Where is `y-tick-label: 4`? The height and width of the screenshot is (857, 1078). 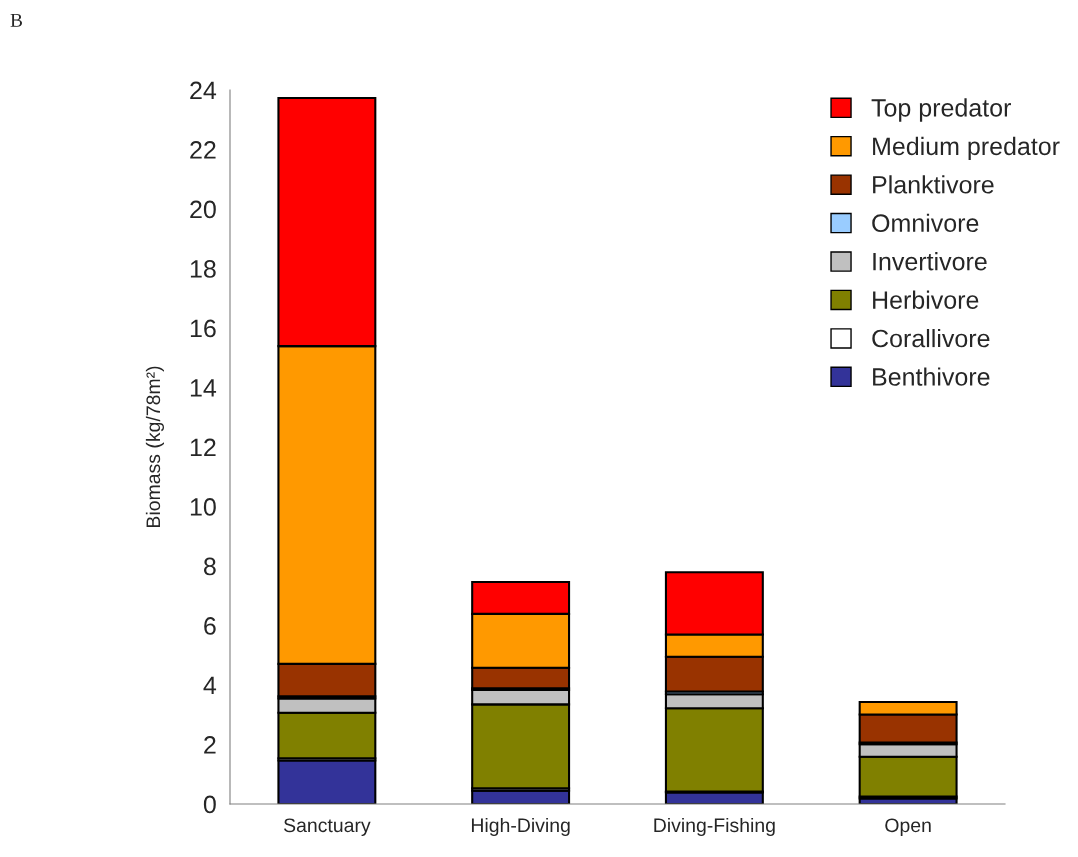 y-tick-label: 4 is located at coordinates (210, 685).